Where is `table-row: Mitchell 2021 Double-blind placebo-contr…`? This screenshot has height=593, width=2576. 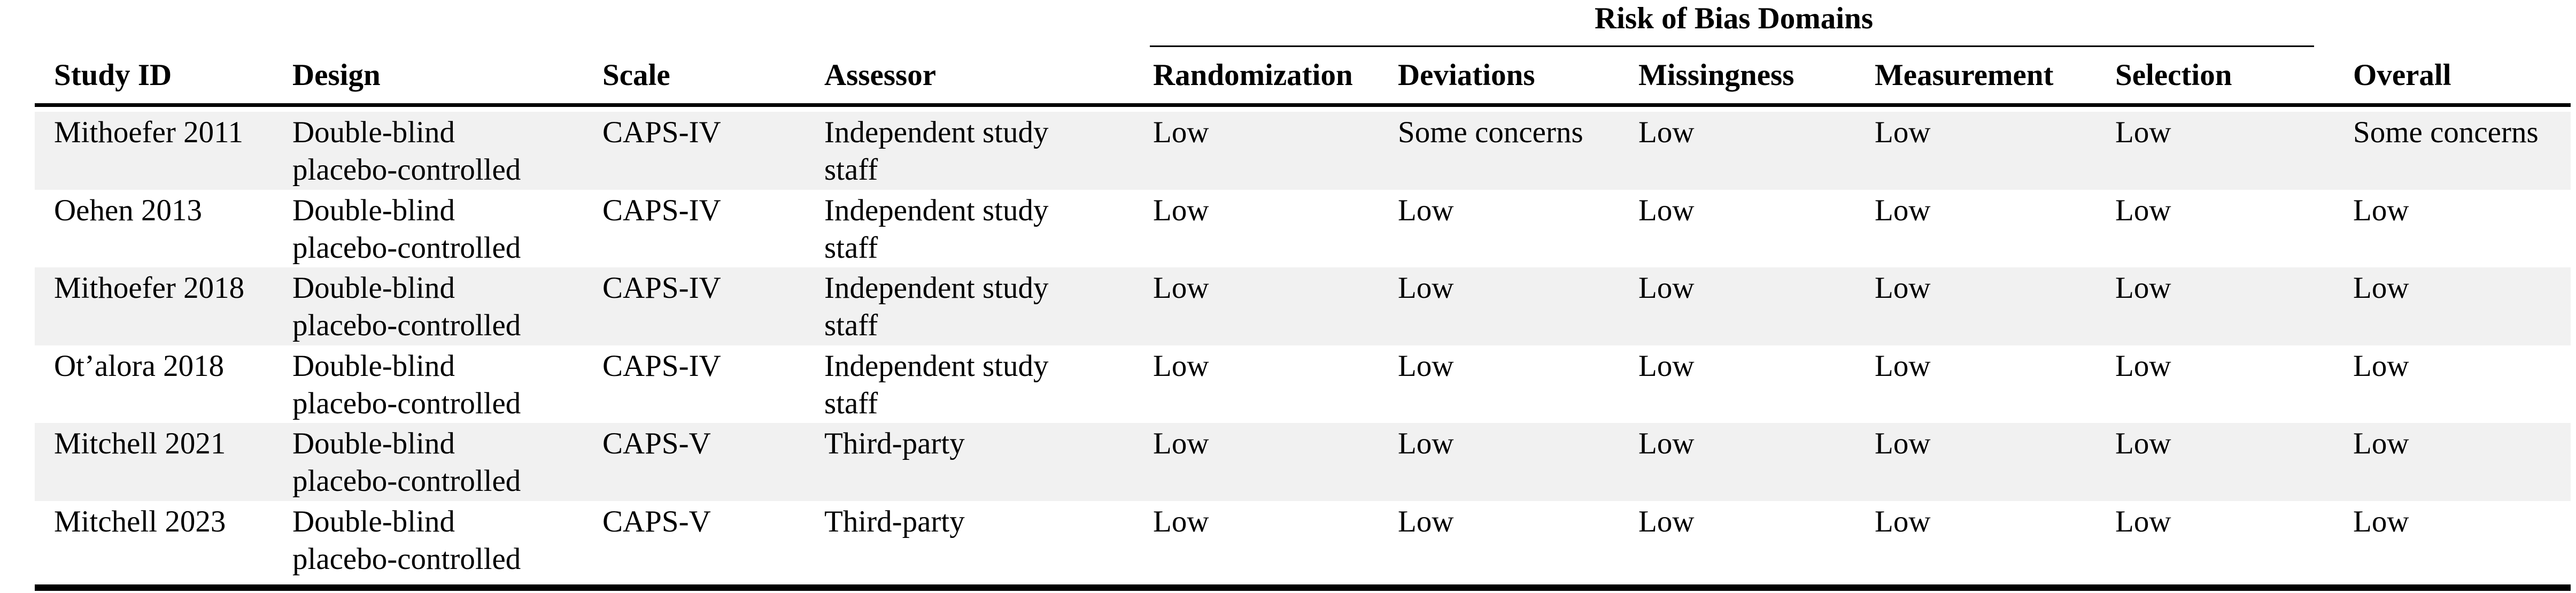 table-row: Mitchell 2021 Double-blind placebo-contr… is located at coordinates (1303, 462).